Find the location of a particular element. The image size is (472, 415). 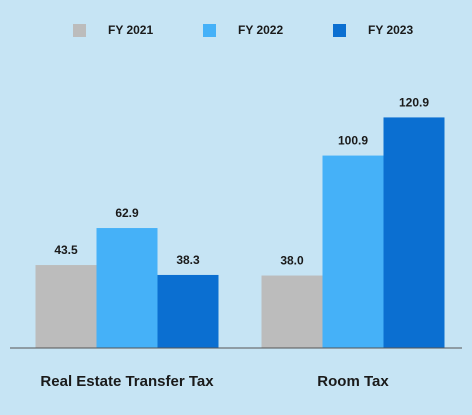

category-label: Room Tax is located at coordinates (353, 381).